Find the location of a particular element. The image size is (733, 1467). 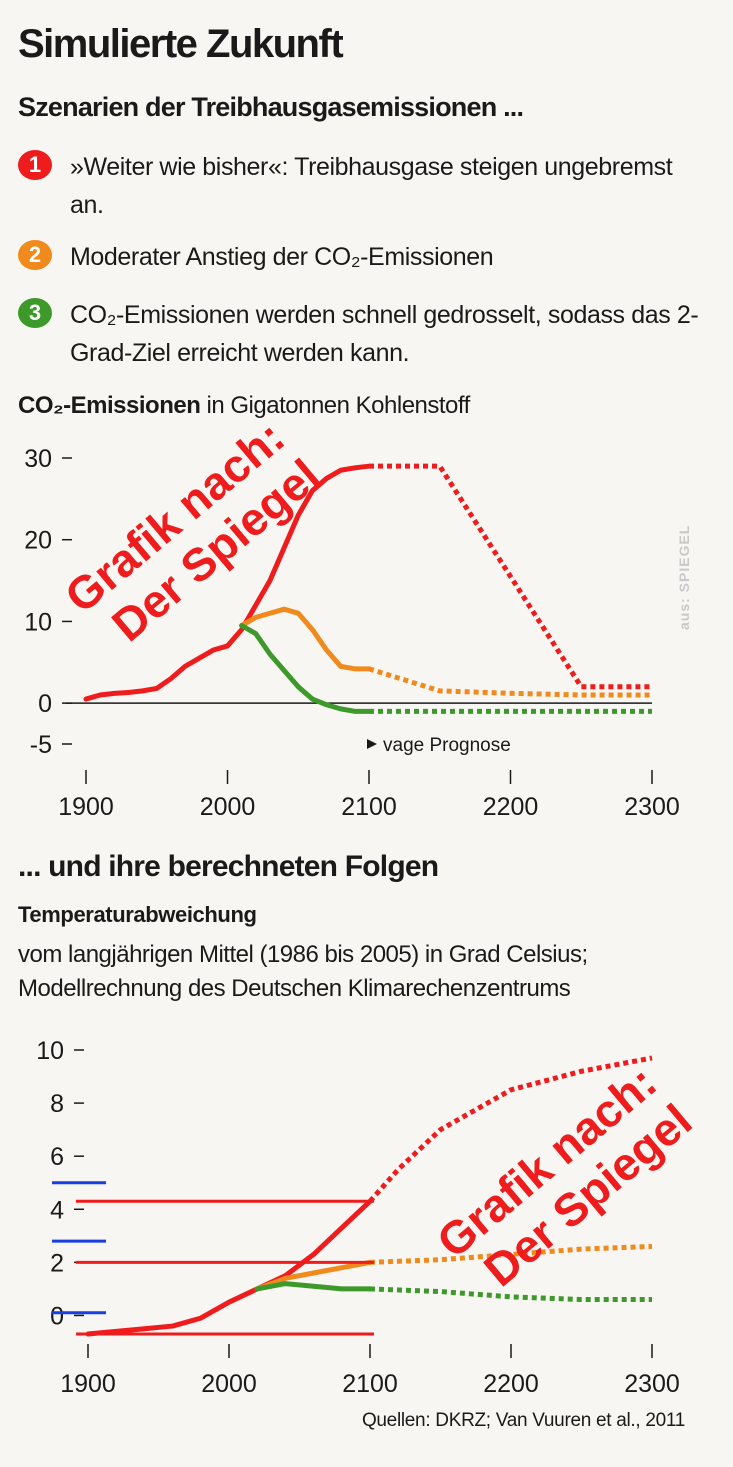

y-tick-label: 2 is located at coordinates (57, 1263).